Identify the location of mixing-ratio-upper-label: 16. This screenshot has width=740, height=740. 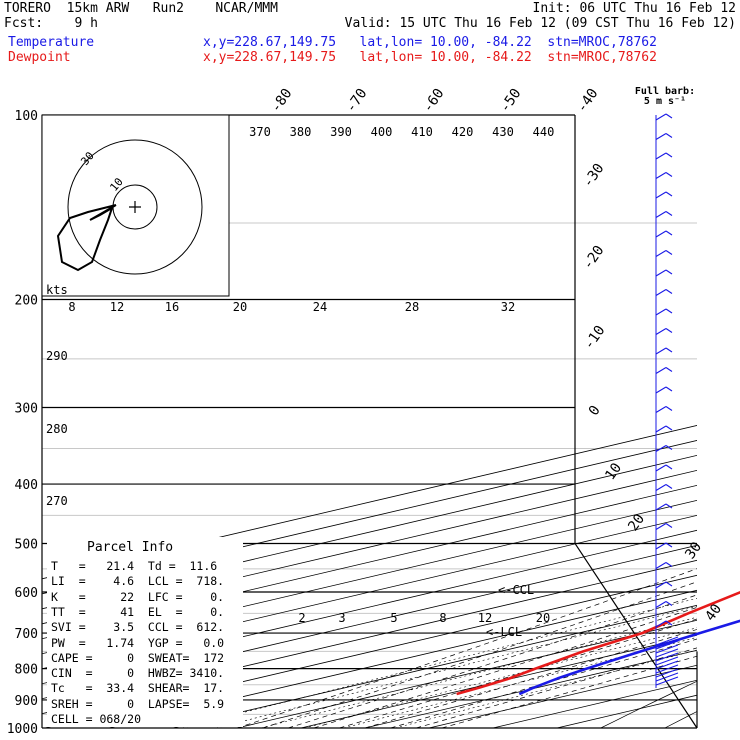
(172, 307).